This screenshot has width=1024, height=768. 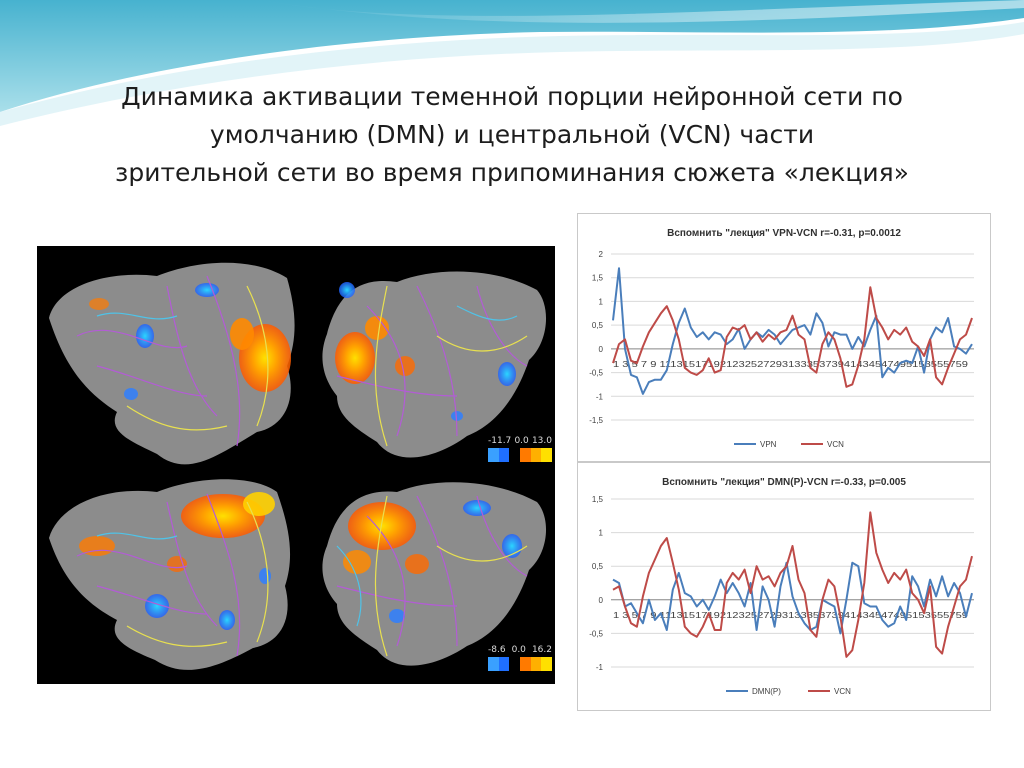 I want to click on color-scale-bottom: -8.6 0.0 16.2, so click(x=520, y=660).